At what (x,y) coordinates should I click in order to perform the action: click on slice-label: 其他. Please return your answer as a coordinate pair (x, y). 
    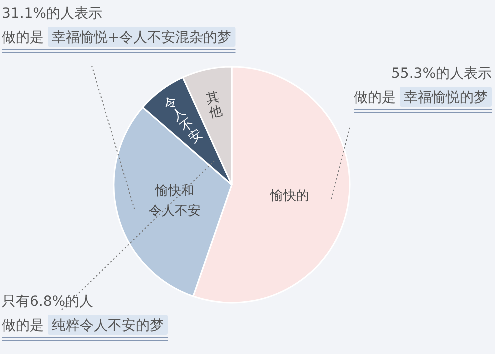
    Looking at the image, I should click on (214, 106).